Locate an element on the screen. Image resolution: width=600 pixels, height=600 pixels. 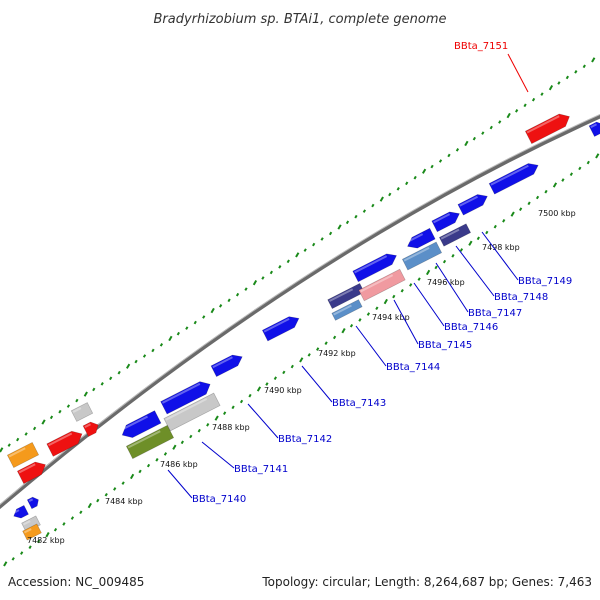
gene-label-BBta_7151: BBta_7151 is located at coordinates (481, 46).